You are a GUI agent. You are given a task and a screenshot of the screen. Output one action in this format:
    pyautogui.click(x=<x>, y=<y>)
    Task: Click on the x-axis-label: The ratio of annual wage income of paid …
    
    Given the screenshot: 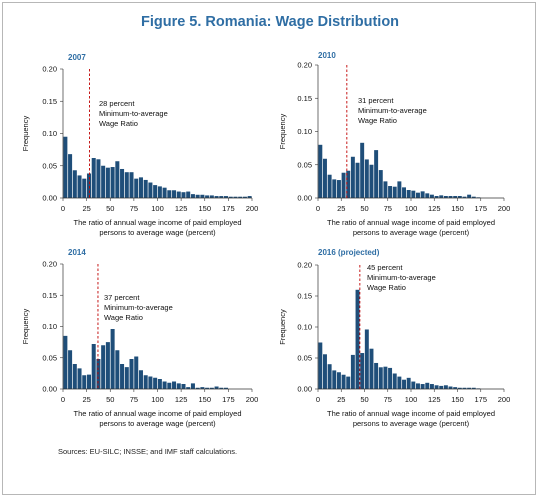 What is the action you would take?
    pyautogui.click(x=411, y=413)
    